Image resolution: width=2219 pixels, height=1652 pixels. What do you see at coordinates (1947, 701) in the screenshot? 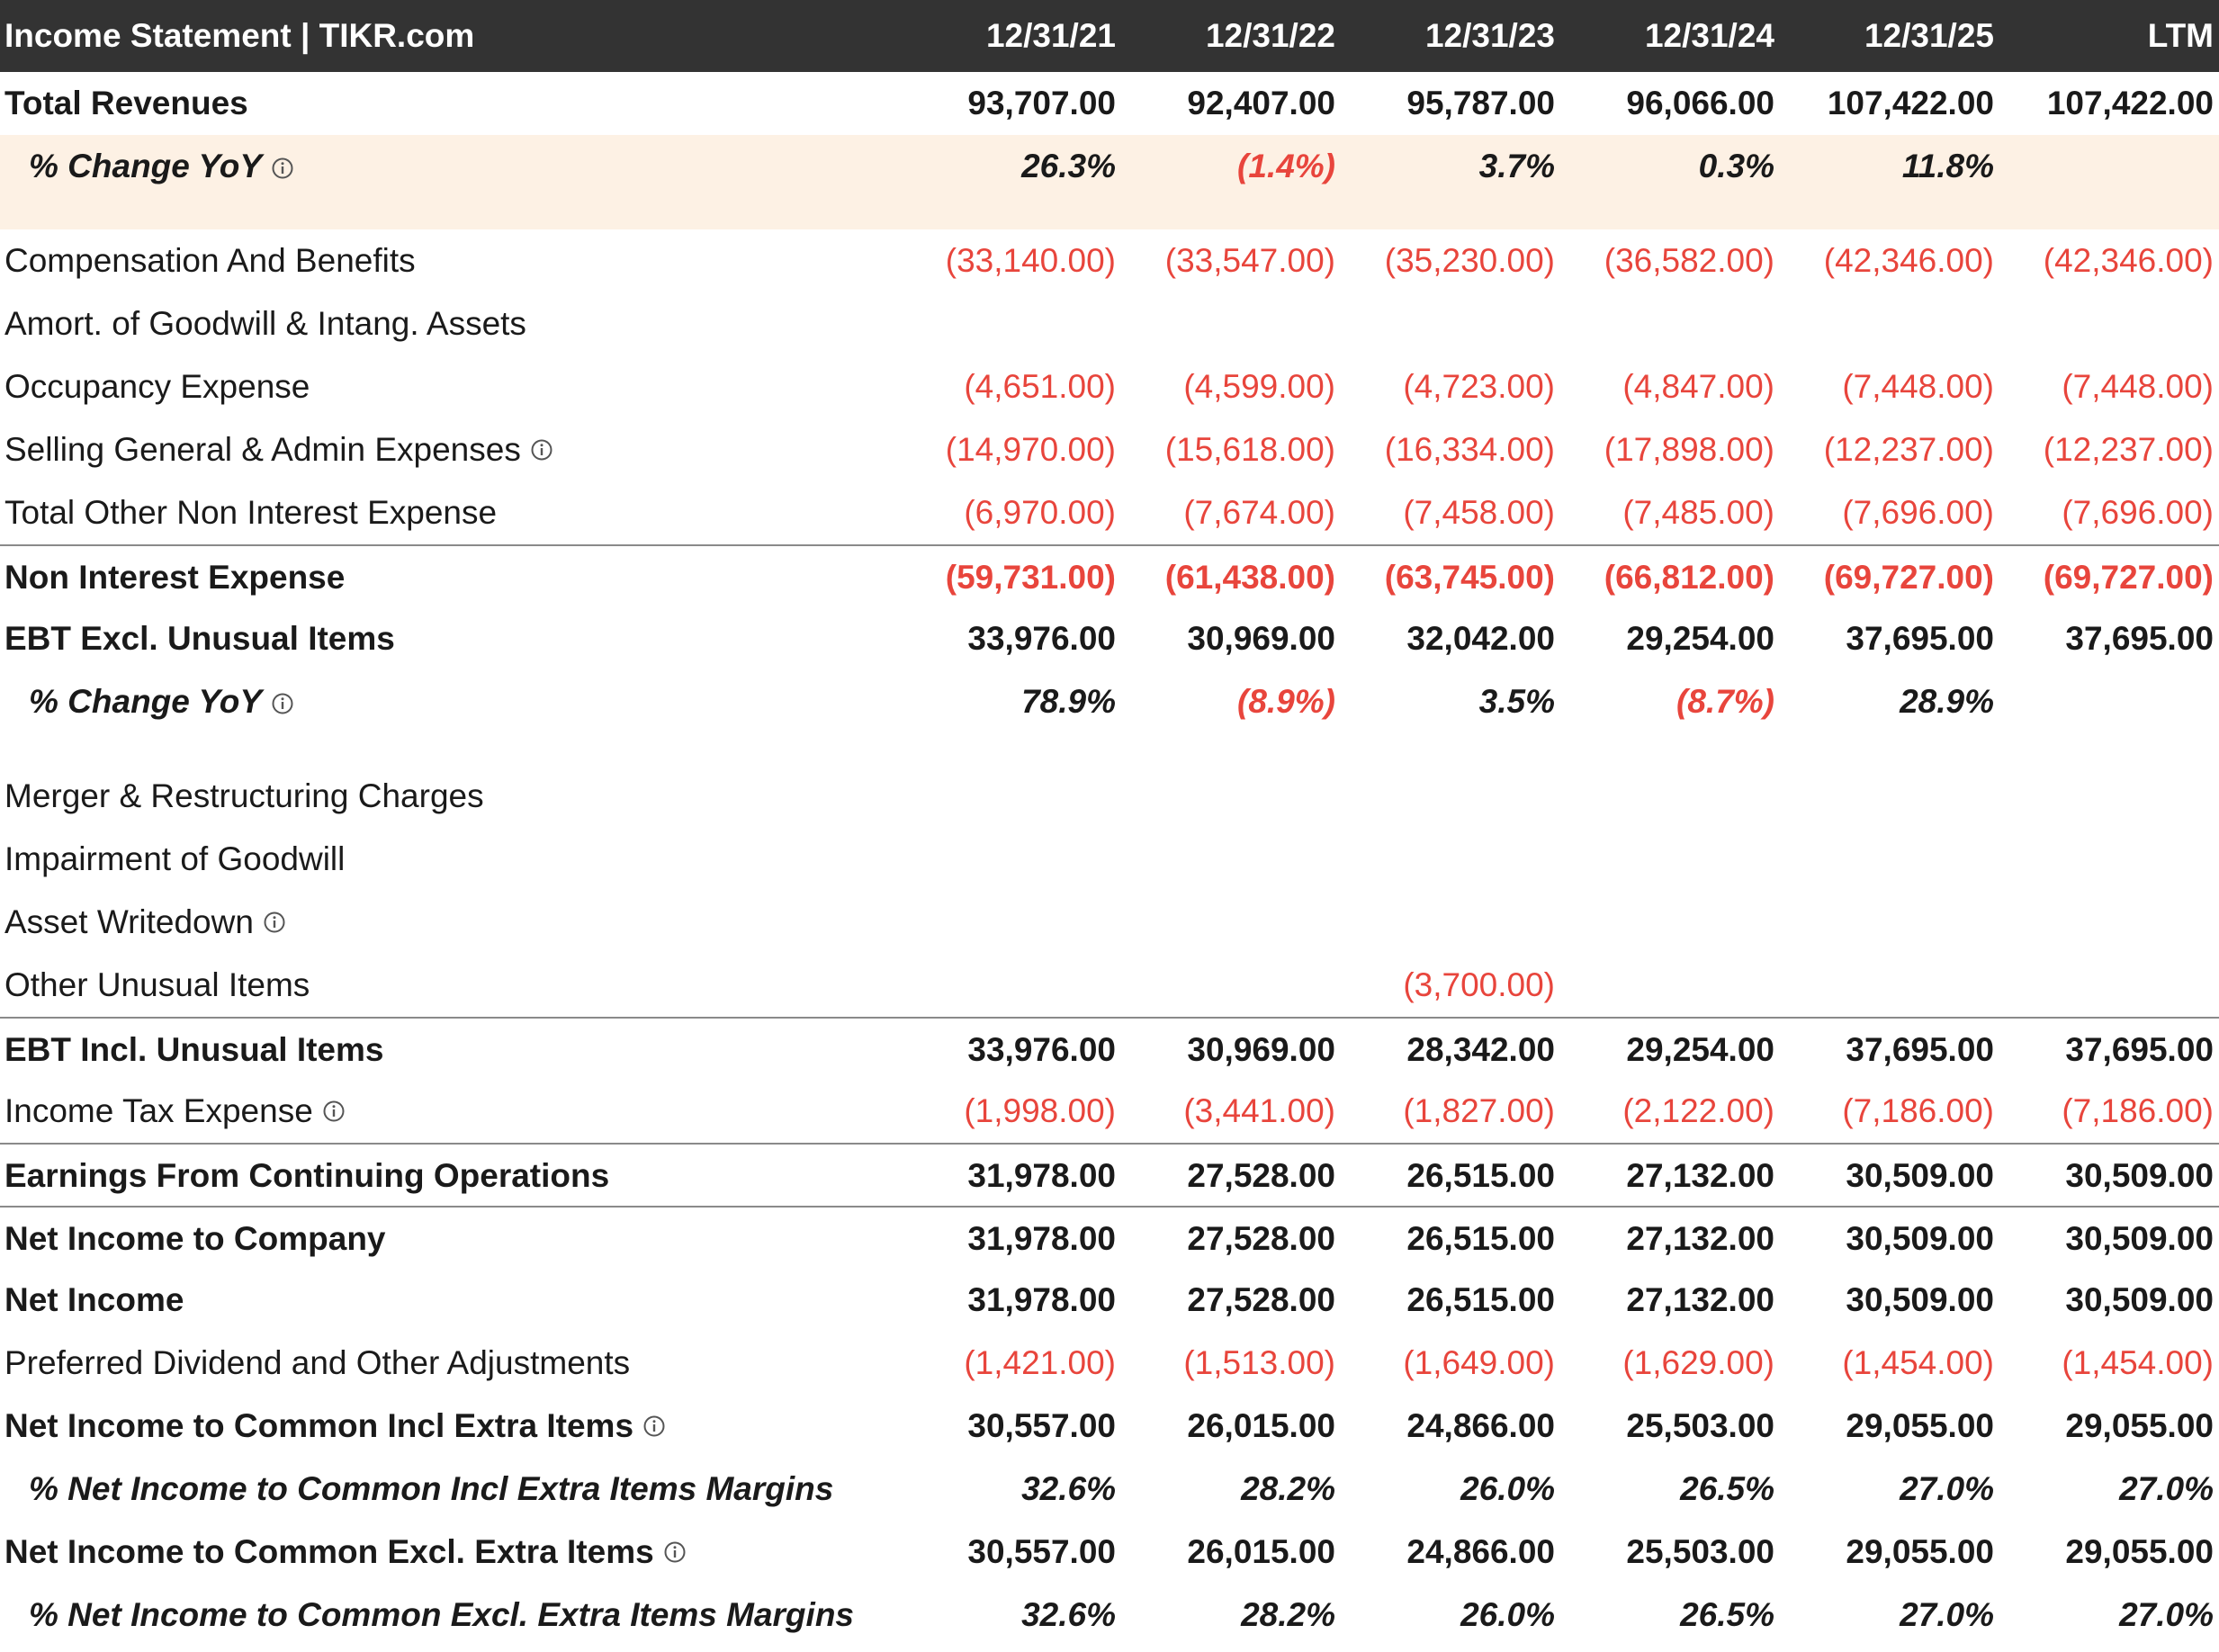
I see `value-cell: 28.9%` at bounding box center [1947, 701].